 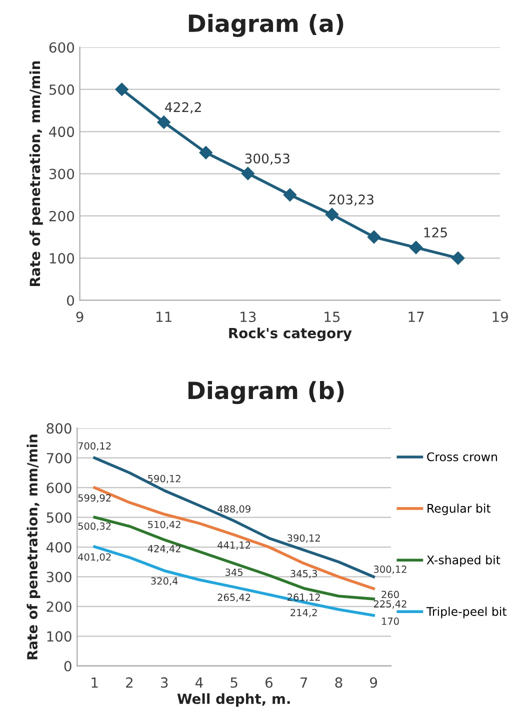 What do you see at coordinates (164, 682) in the screenshot?
I see `x-tick-label: 3` at bounding box center [164, 682].